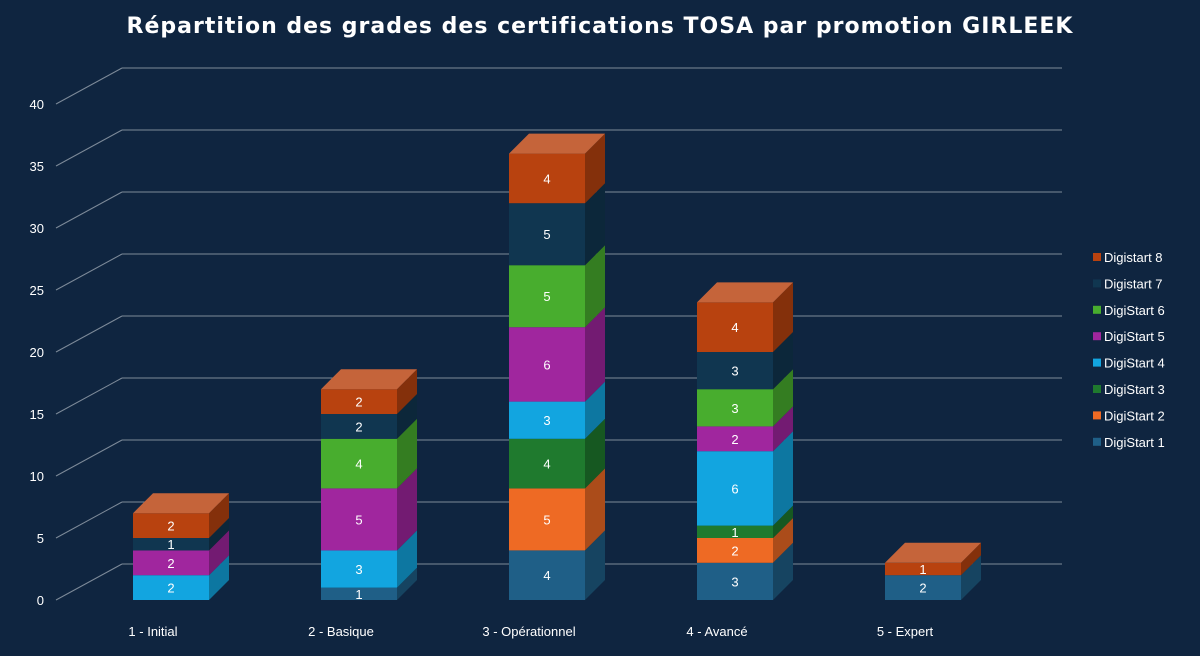 The height and width of the screenshot is (656, 1200). What do you see at coordinates (152, 631) in the screenshot?
I see `category-label: 1 - Initial` at bounding box center [152, 631].